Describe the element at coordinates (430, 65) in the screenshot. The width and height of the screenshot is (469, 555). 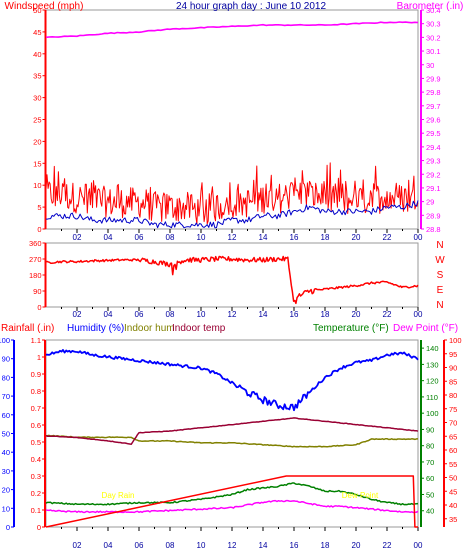
I see `barometer-axis-tick-label: 30` at that location.